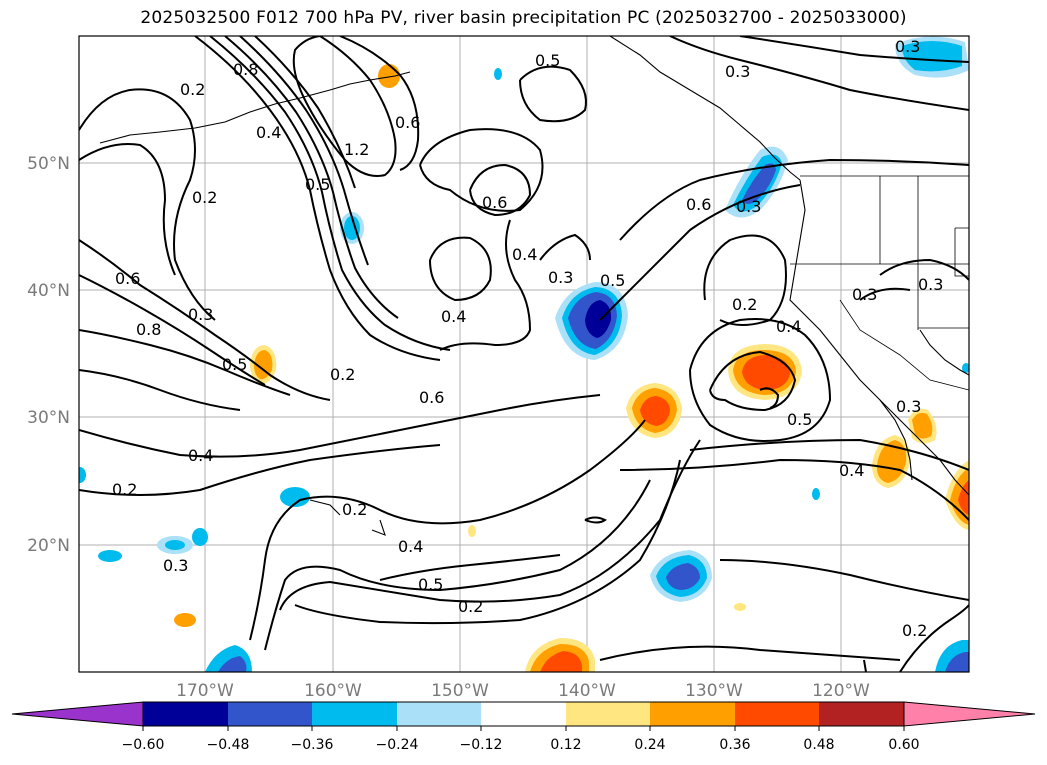  What do you see at coordinates (714, 691) in the screenshot?
I see `lon-label: 130°W` at bounding box center [714, 691].